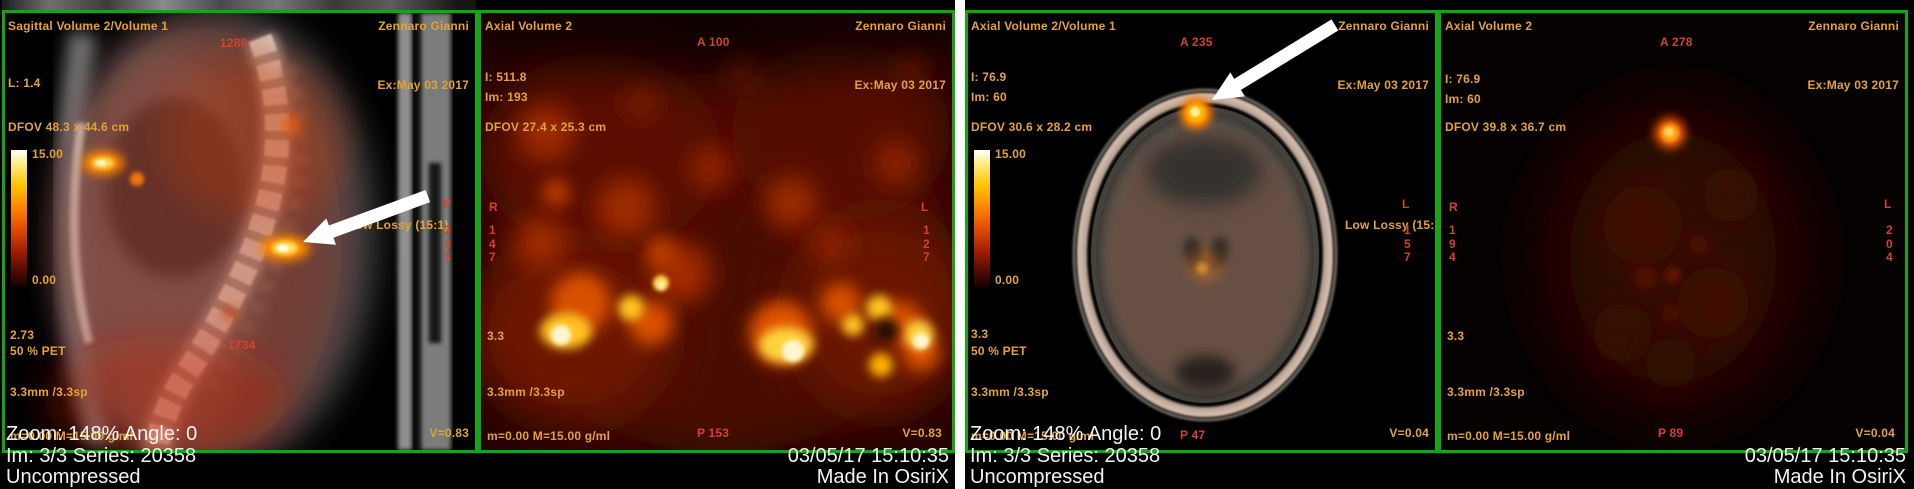  Describe the element at coordinates (506, 97) in the screenshot. I see `image-number-label: Im: 193` at that location.